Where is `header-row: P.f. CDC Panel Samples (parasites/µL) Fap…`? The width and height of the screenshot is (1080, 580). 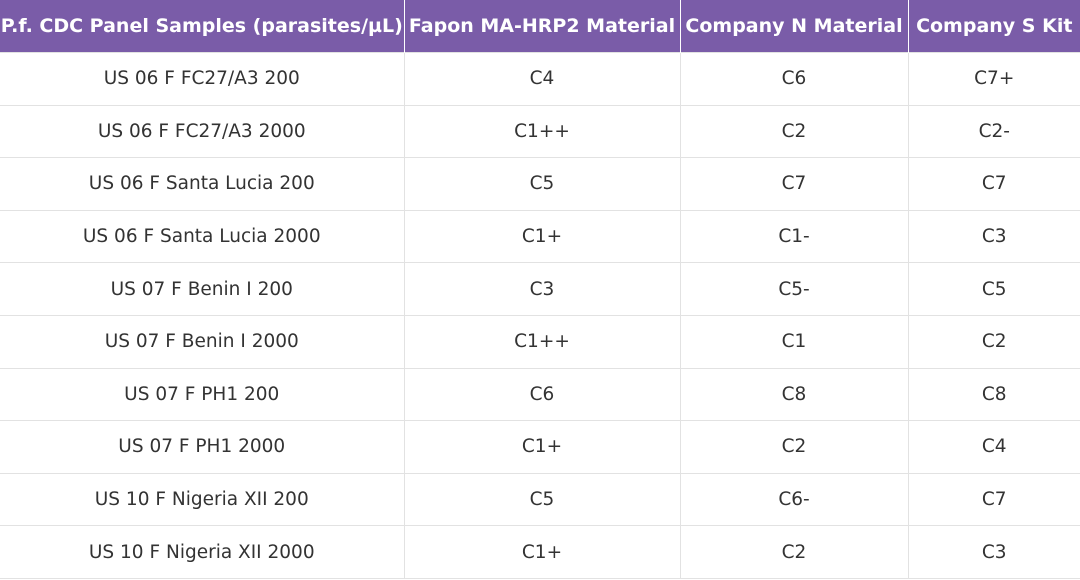
header-row: P.f. CDC Panel Samples (parasites/µL) Fap… is located at coordinates (540, 26).